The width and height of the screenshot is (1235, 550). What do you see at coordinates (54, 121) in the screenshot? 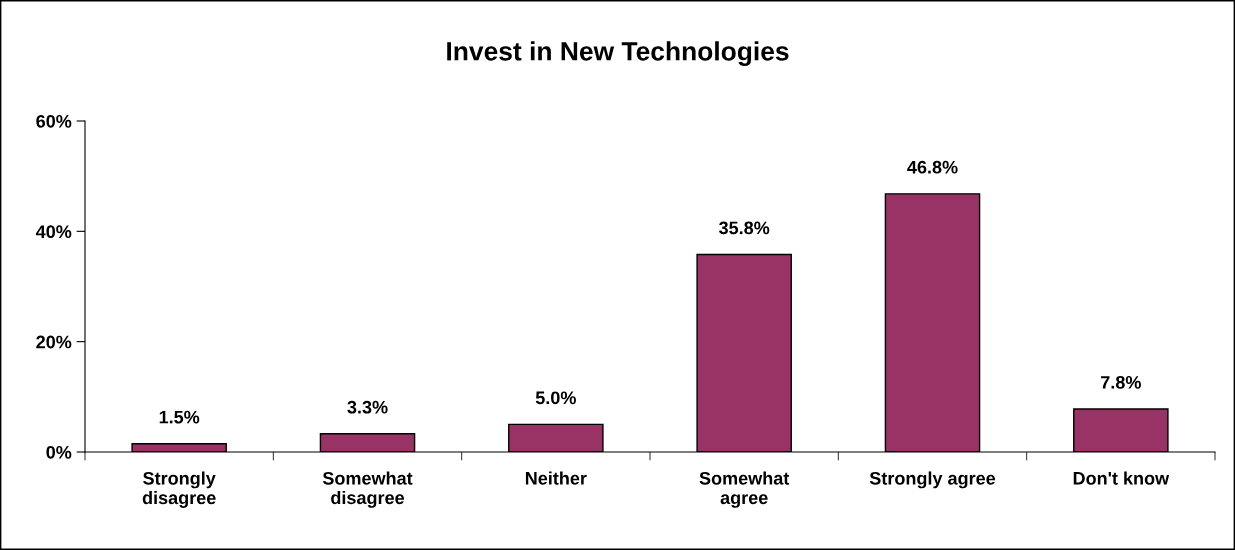
I see `y-tick-label: 60%` at bounding box center [54, 121].